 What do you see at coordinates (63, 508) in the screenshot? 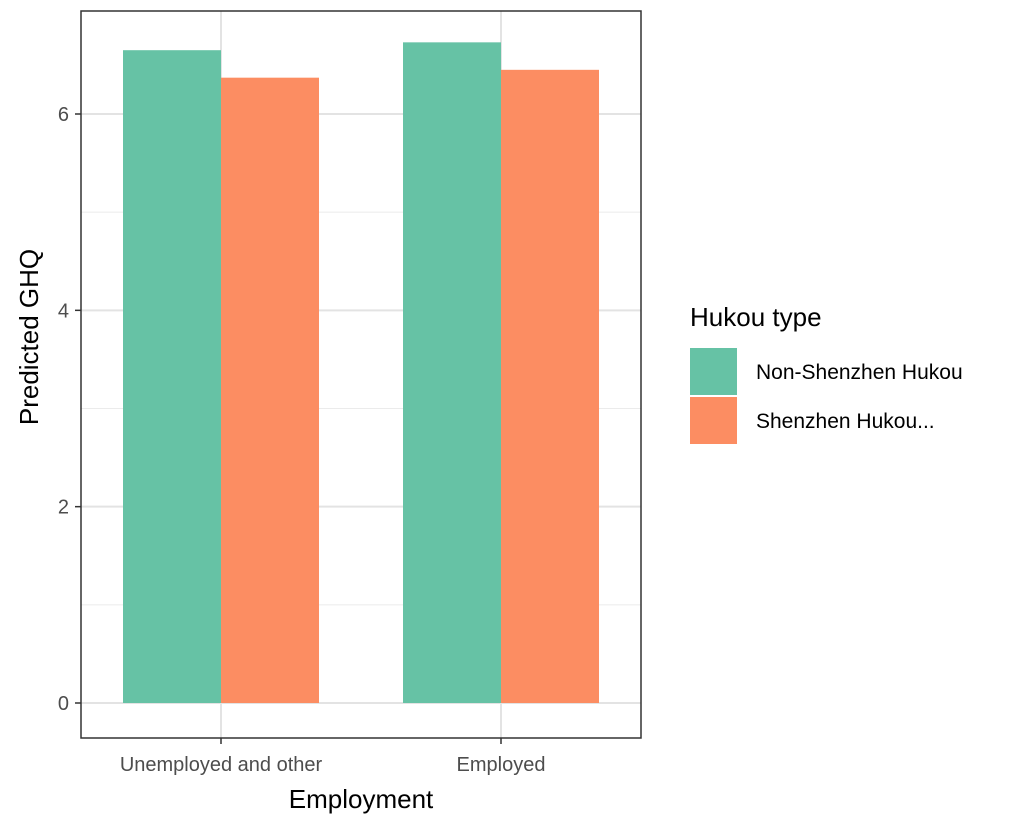
I see `y-tick-label: 2` at bounding box center [63, 508].